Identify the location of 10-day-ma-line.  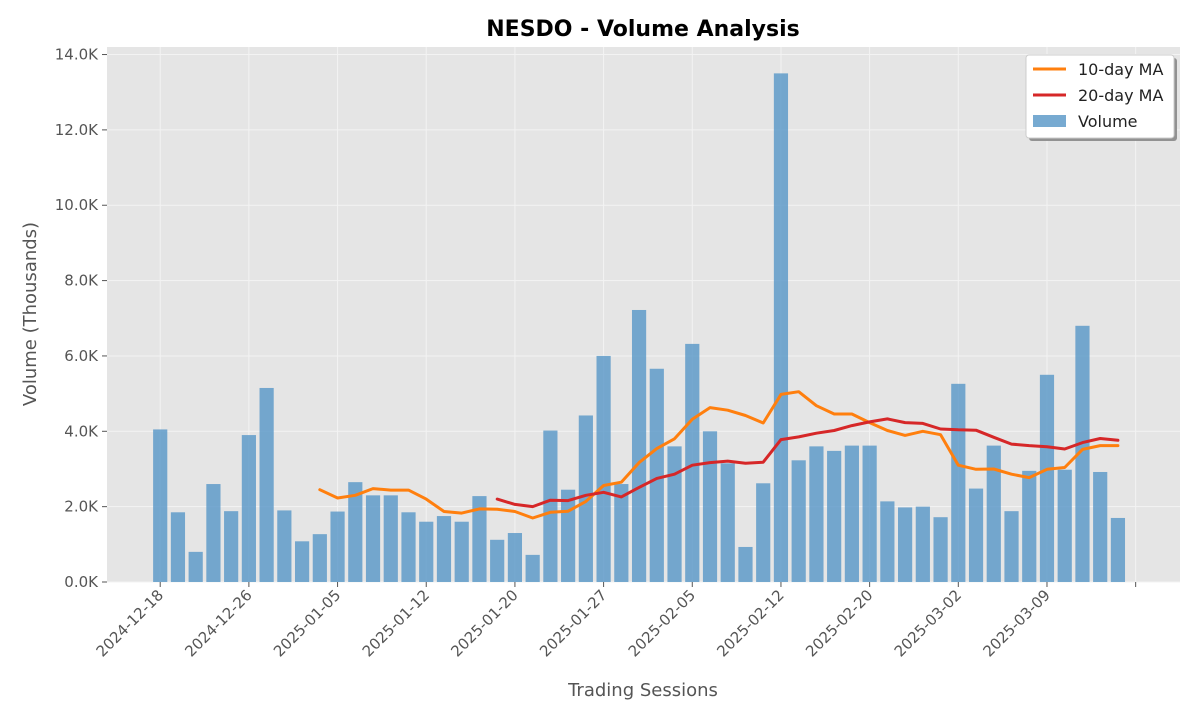
(719, 455).